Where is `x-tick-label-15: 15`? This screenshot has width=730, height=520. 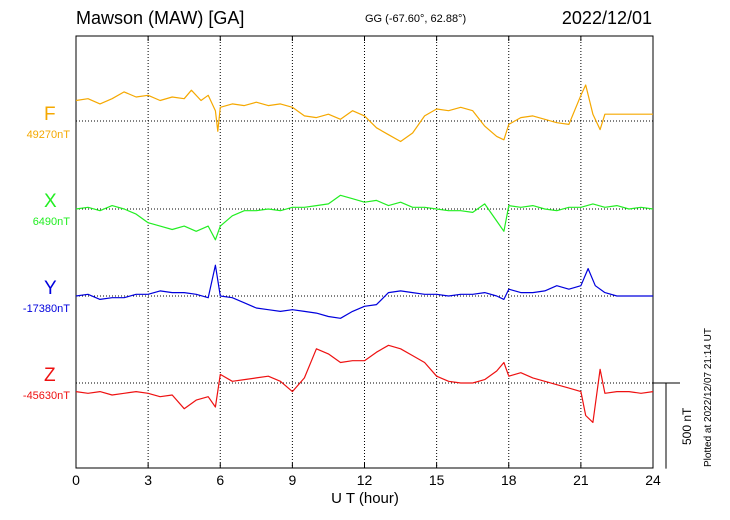
x-tick-label-15: 15 is located at coordinates (436, 480).